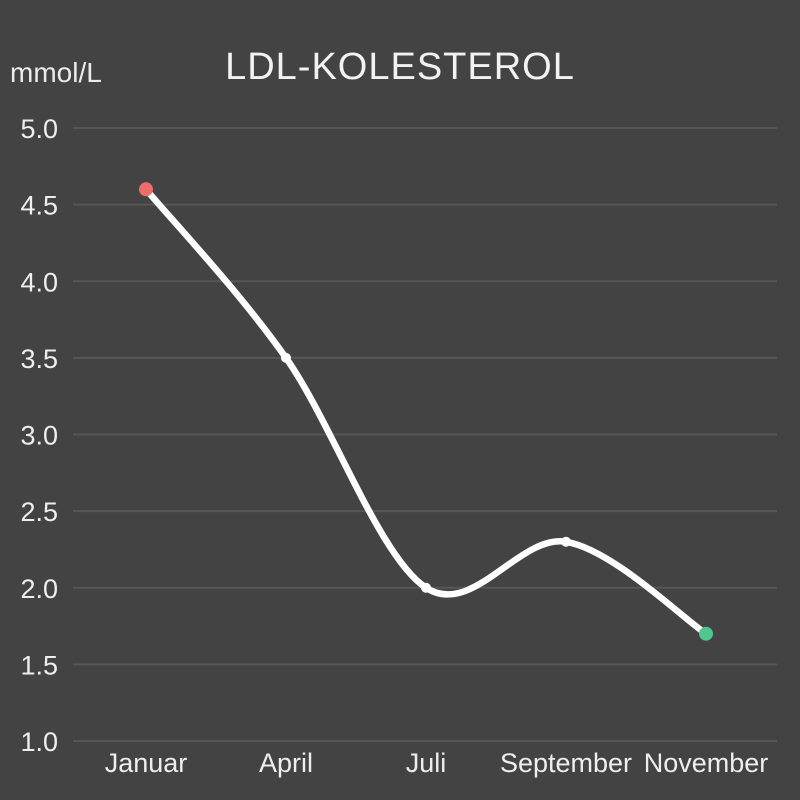 Image resolution: width=800 pixels, height=800 pixels. Describe the element at coordinates (286, 357) in the screenshot. I see `data-point-april` at that location.